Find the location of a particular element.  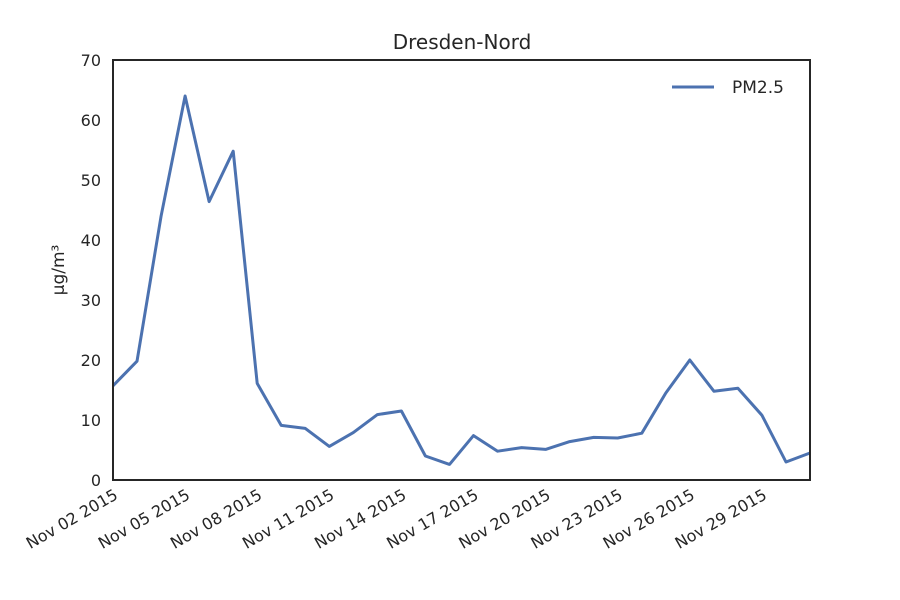

y-tick-label: 30 is located at coordinates (91, 300).